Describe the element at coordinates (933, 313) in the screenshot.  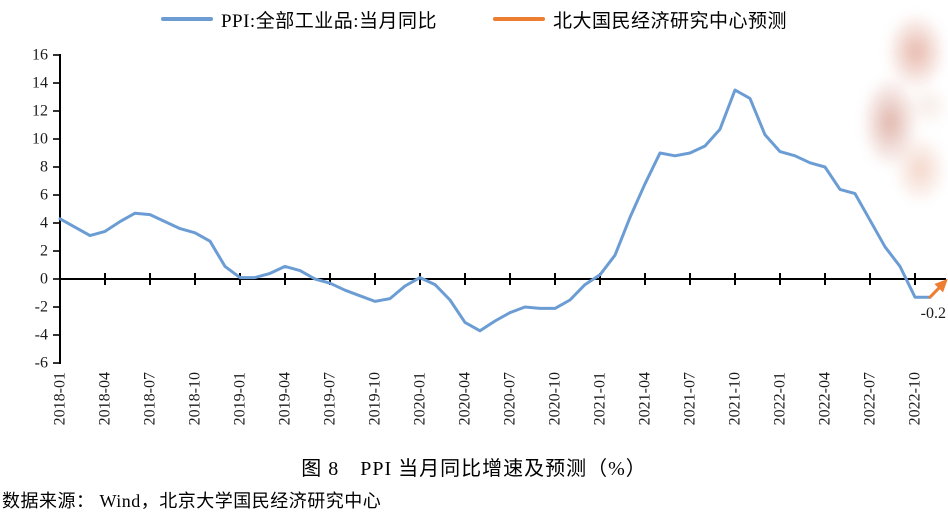
I see `forecast-value-label: -0.2` at that location.